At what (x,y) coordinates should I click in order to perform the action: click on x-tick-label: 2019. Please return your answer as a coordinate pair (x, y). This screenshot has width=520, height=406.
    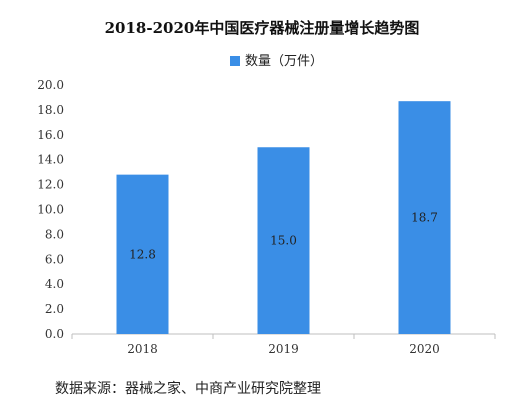
    Looking at the image, I should click on (283, 349).